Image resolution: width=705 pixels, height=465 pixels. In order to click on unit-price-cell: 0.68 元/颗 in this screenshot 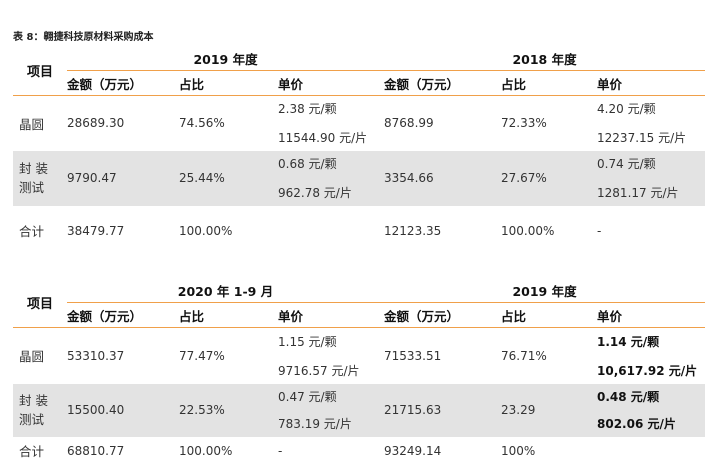, I will do `click(307, 164)`.